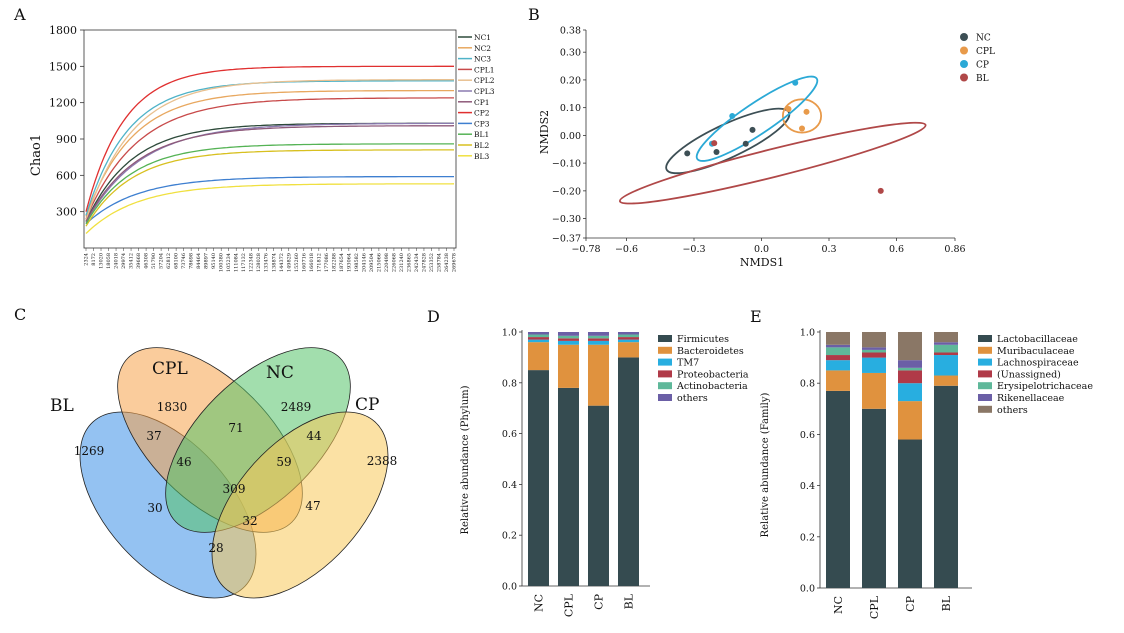  I want to click on panel-a-line-bl1, so click(269, 184).